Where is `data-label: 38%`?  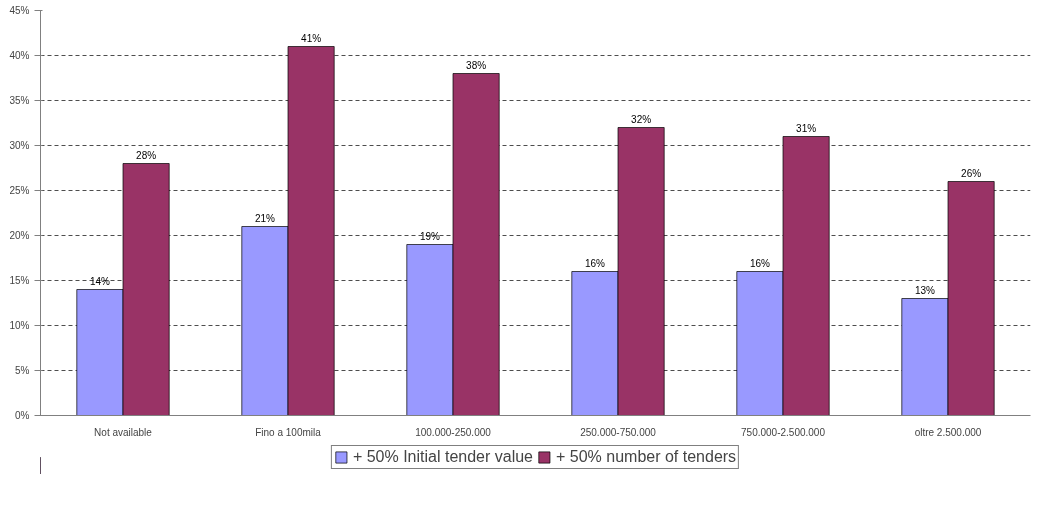 data-label: 38% is located at coordinates (476, 65).